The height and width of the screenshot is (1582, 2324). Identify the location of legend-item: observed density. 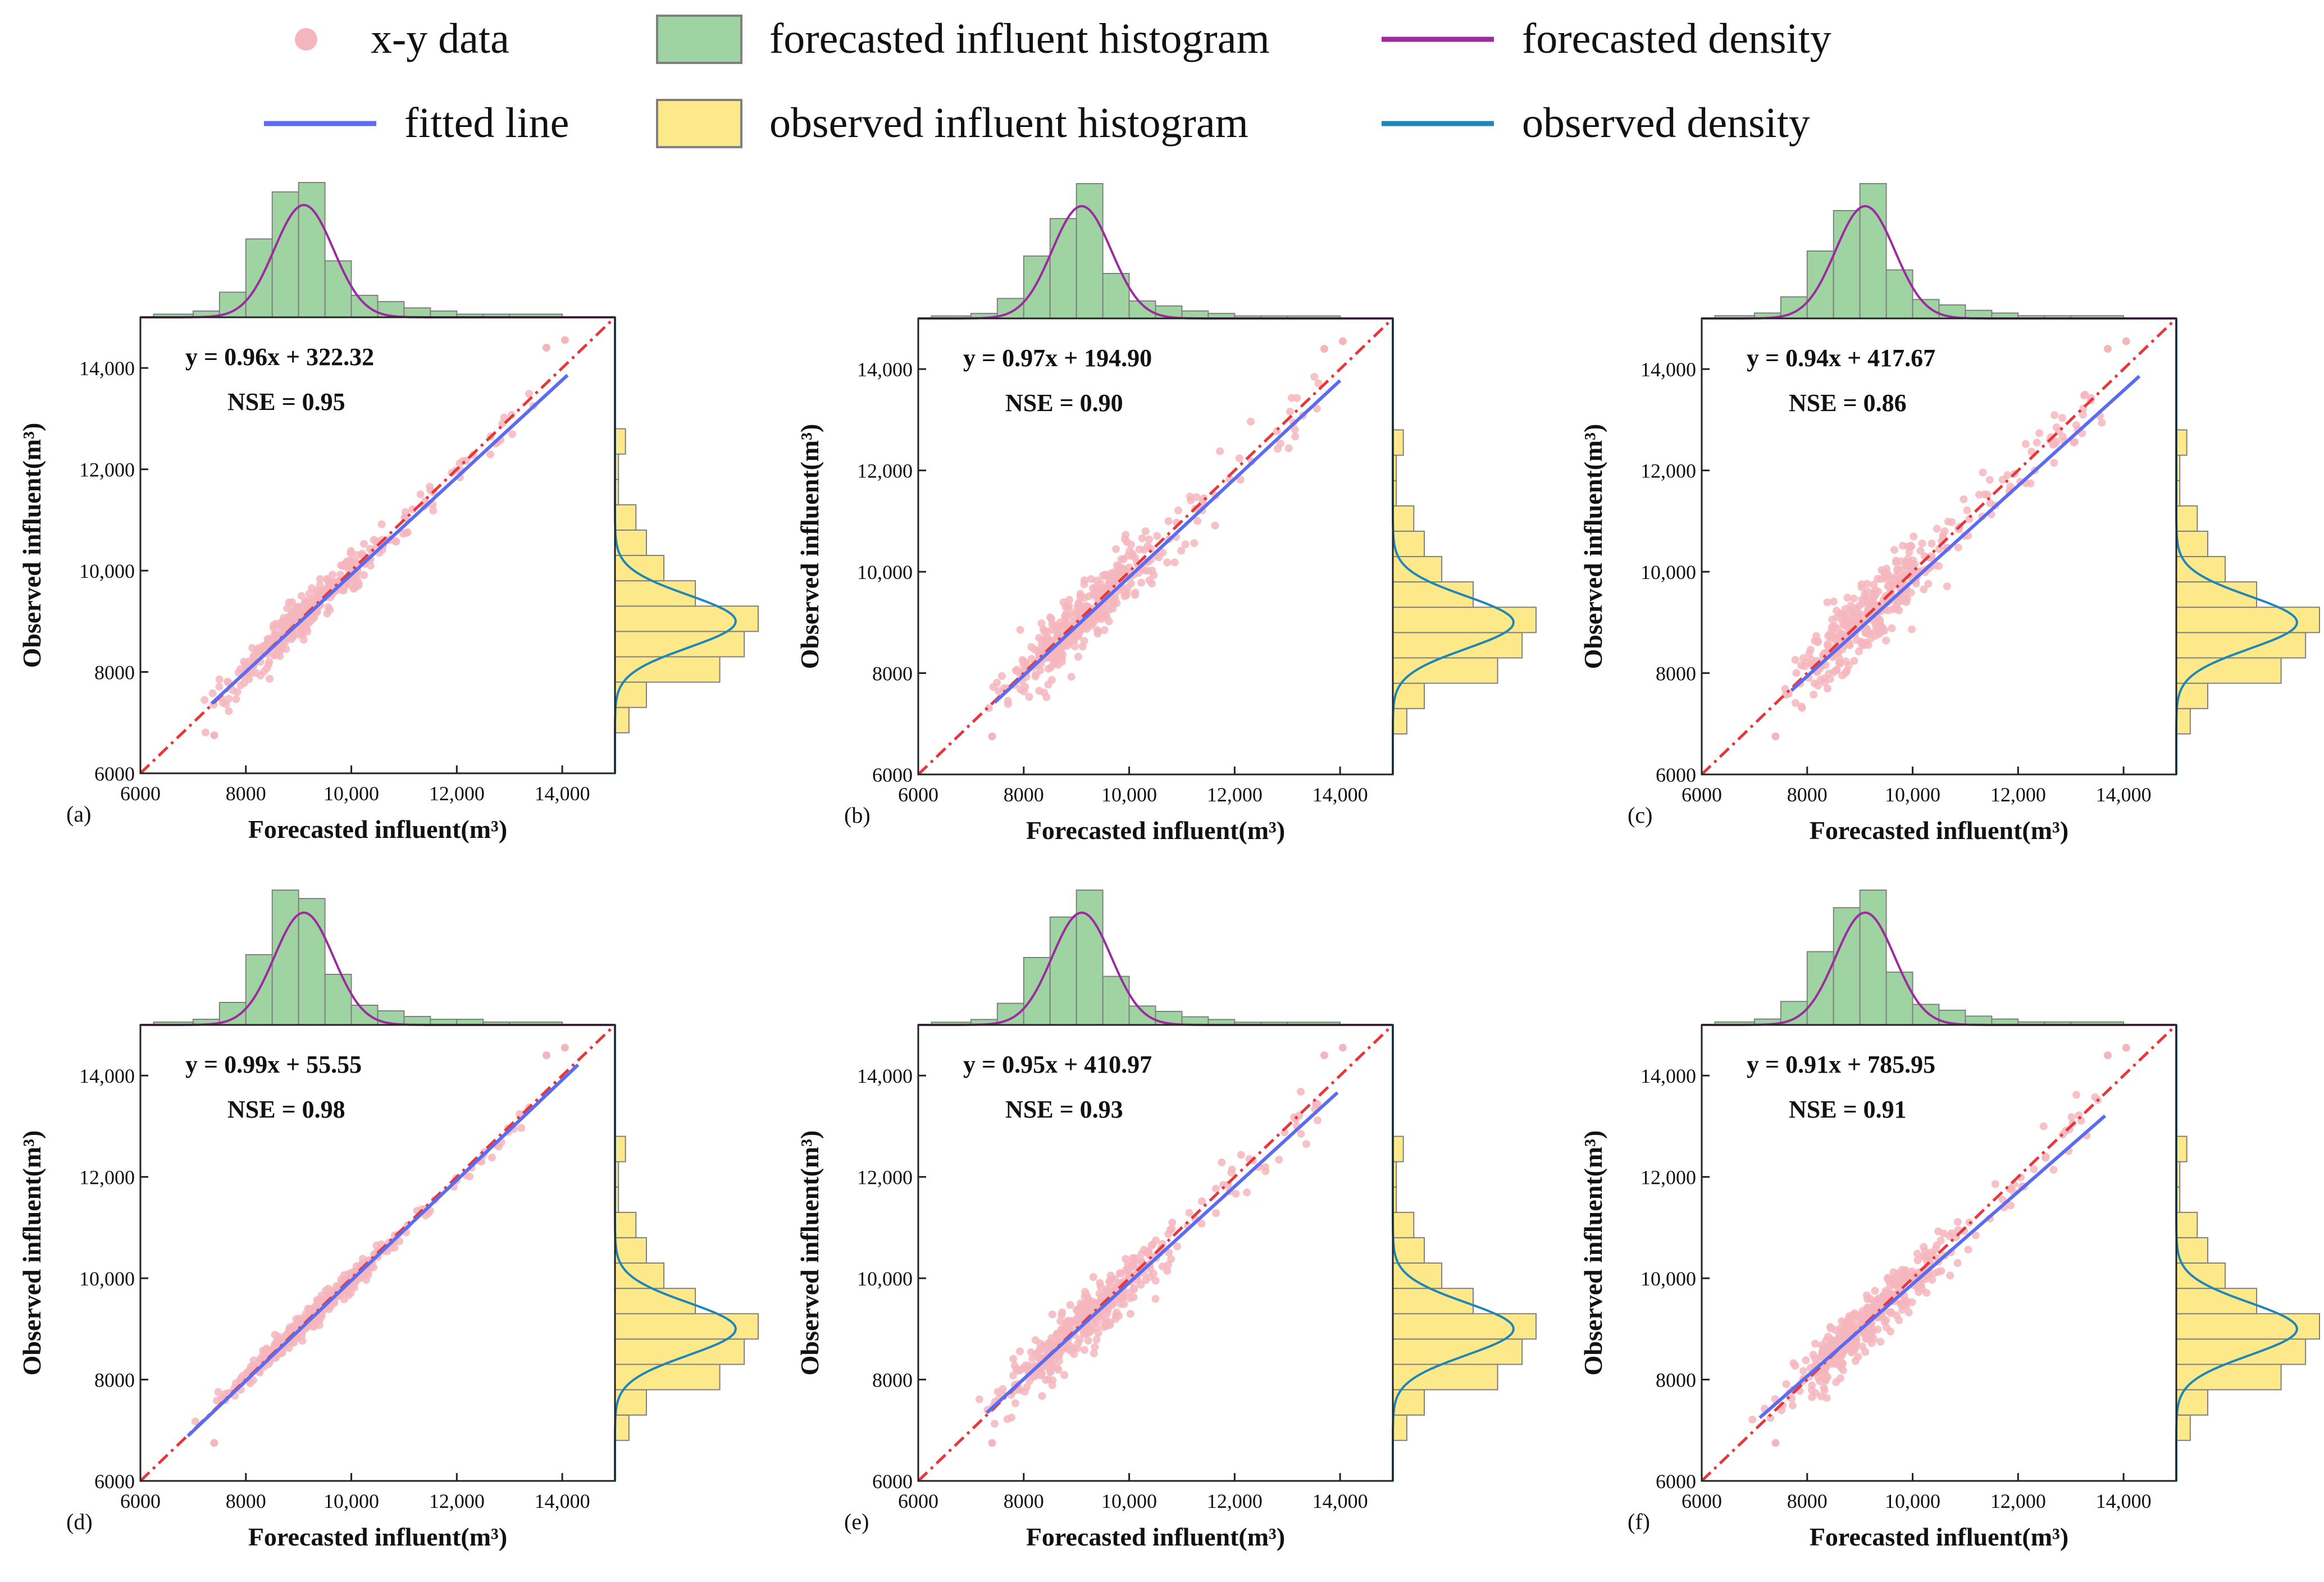
(1596, 123).